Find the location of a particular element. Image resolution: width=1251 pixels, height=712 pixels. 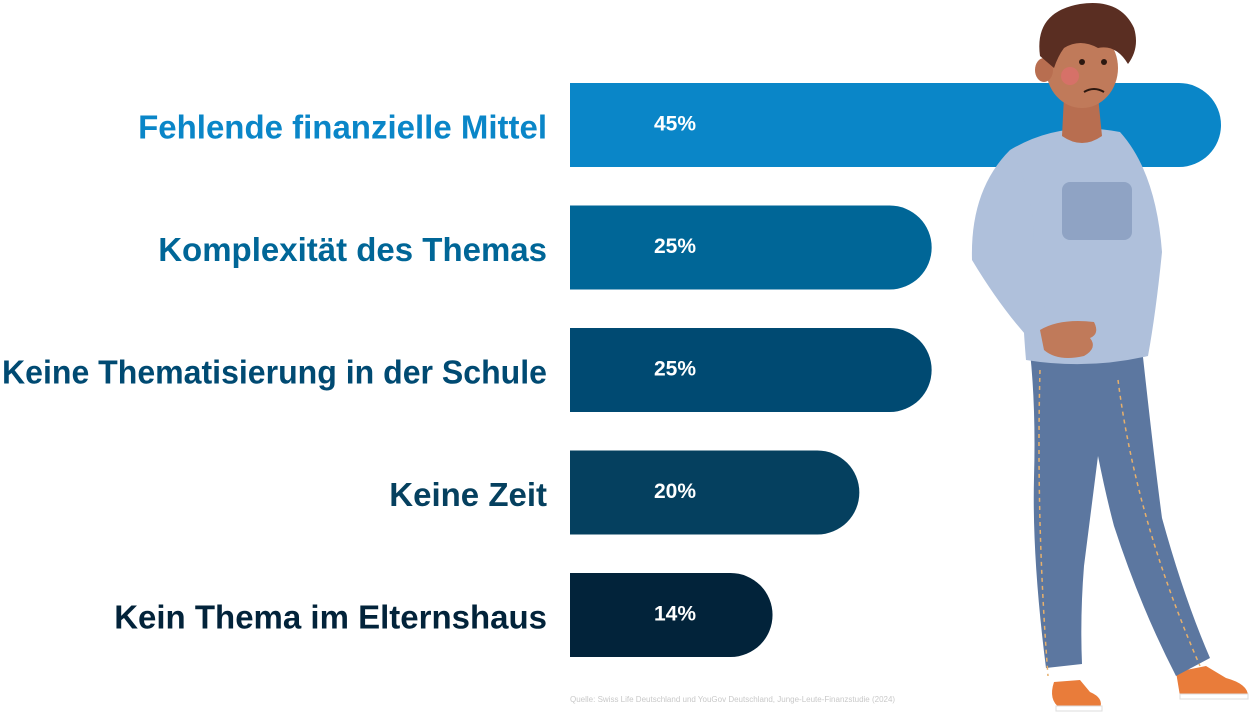

category-label-2: Komplexität des Themas is located at coordinates (352, 249).